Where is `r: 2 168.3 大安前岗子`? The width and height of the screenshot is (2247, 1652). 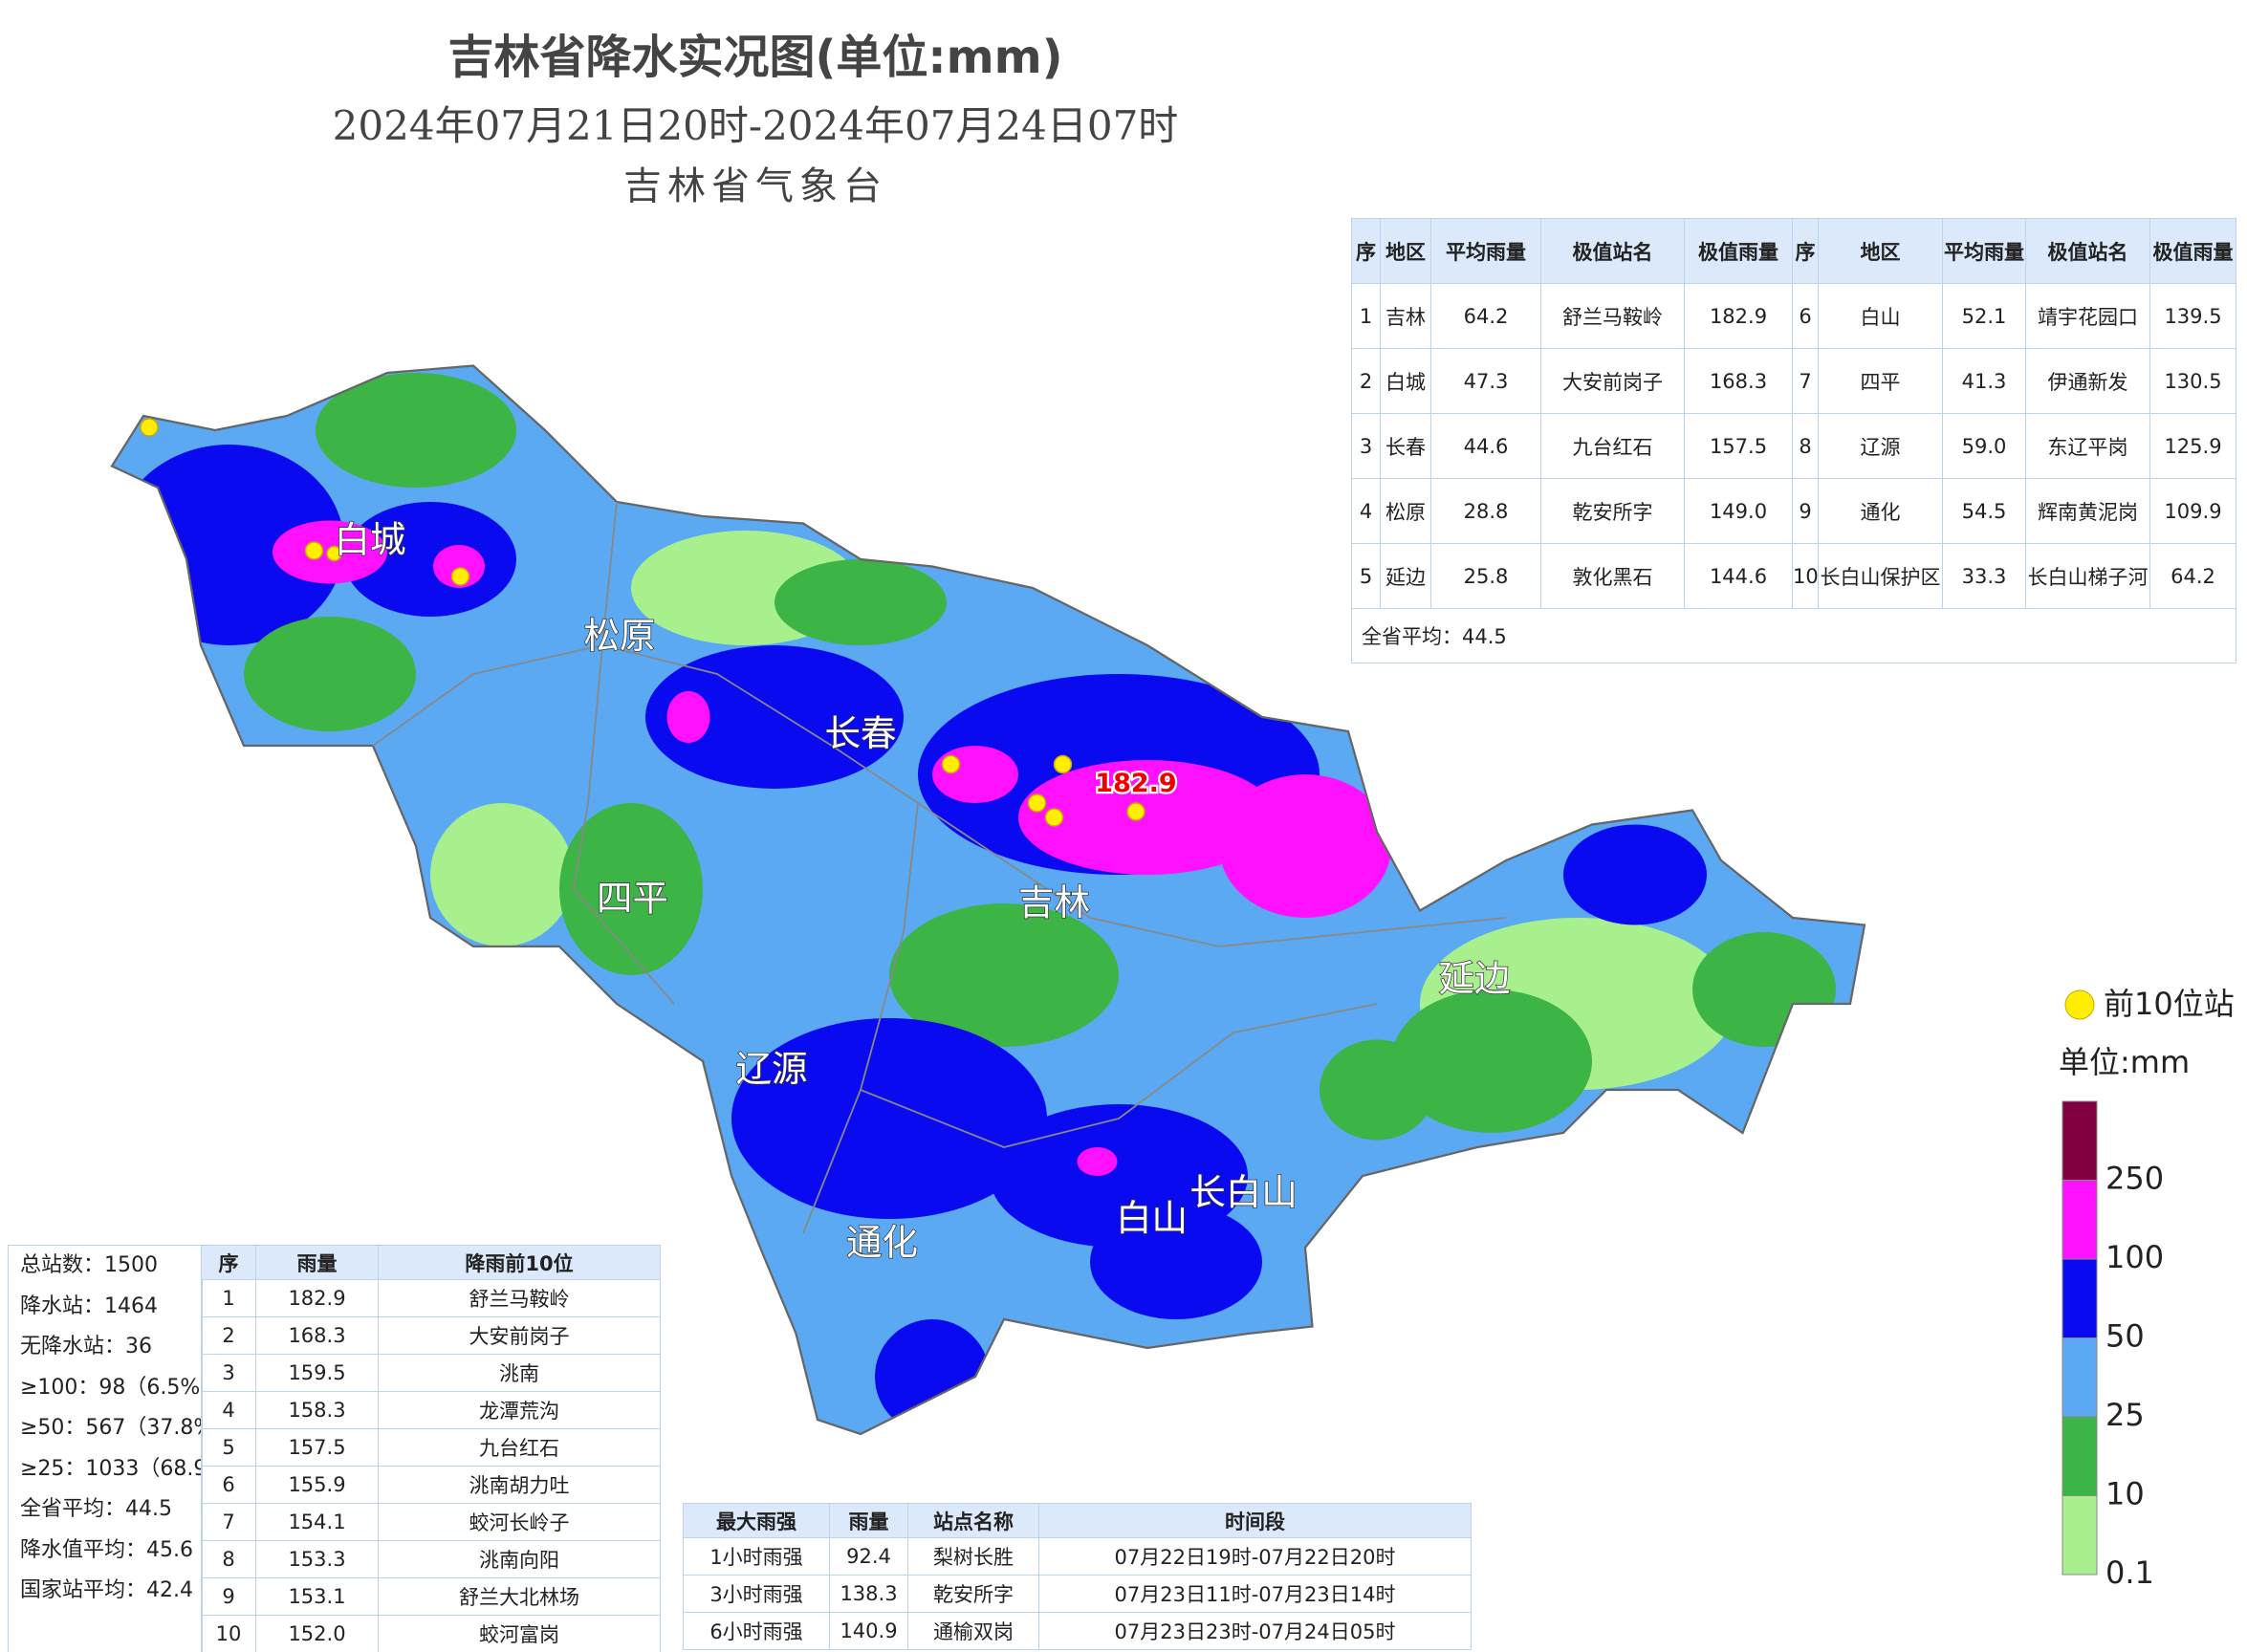
r: 2 168.3 大安前岗子 is located at coordinates (431, 1335).